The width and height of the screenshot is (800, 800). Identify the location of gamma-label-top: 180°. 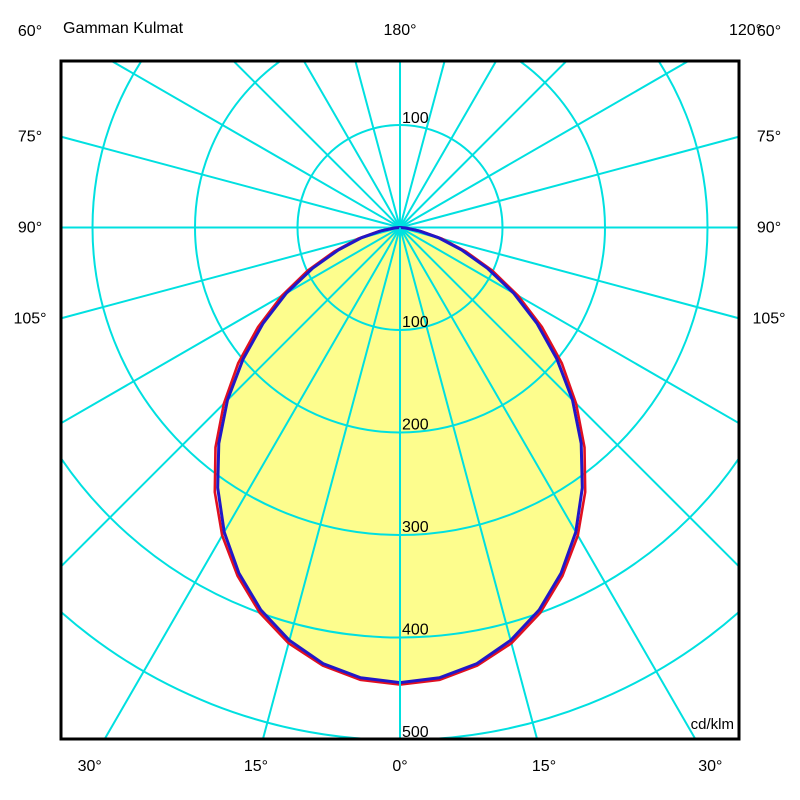
(399, 30).